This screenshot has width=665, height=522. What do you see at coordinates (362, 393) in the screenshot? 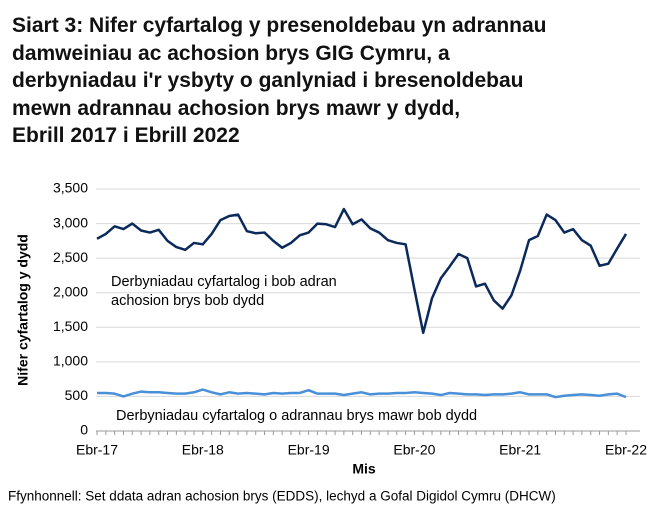
I see `series-line` at bounding box center [362, 393].